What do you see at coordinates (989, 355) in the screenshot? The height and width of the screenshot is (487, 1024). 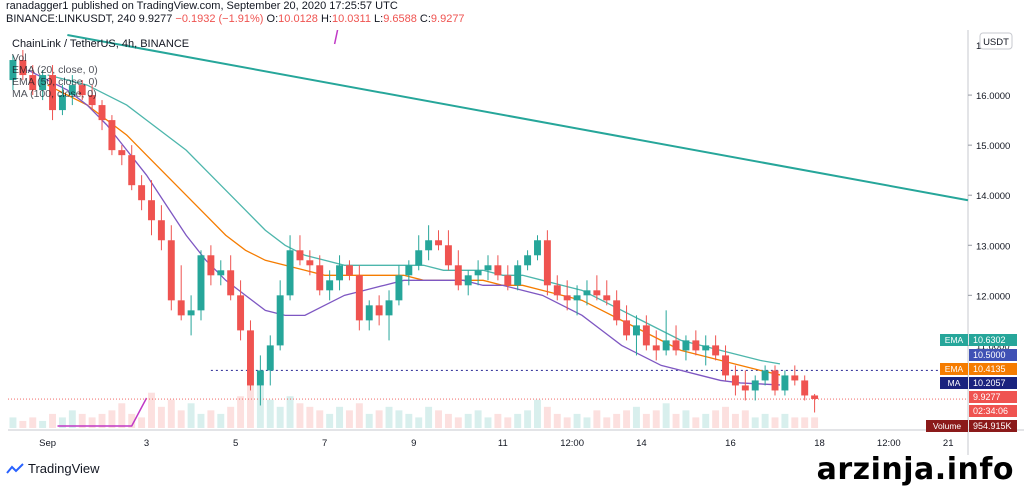 I see `price-tag-value: 10.5000` at bounding box center [989, 355].